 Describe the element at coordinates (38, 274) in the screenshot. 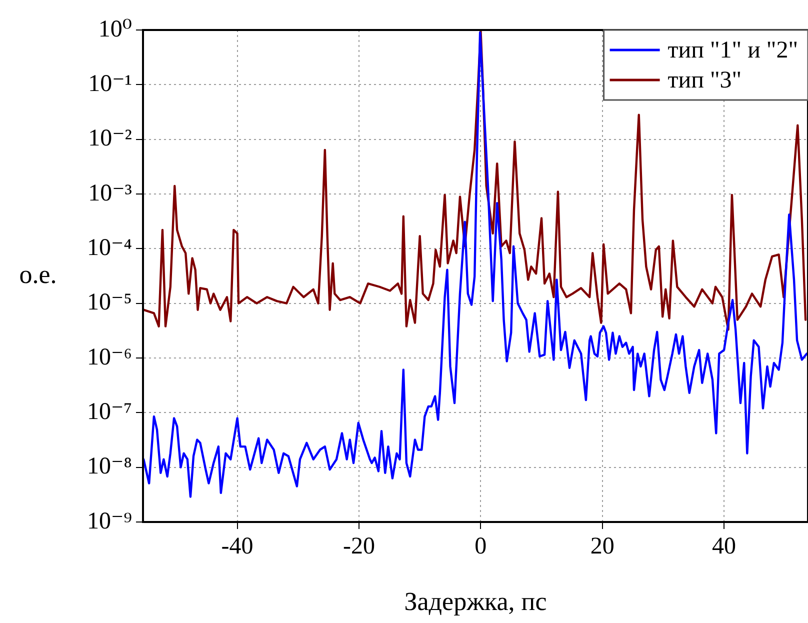

I see `y-axis-title: о.е.` at that location.